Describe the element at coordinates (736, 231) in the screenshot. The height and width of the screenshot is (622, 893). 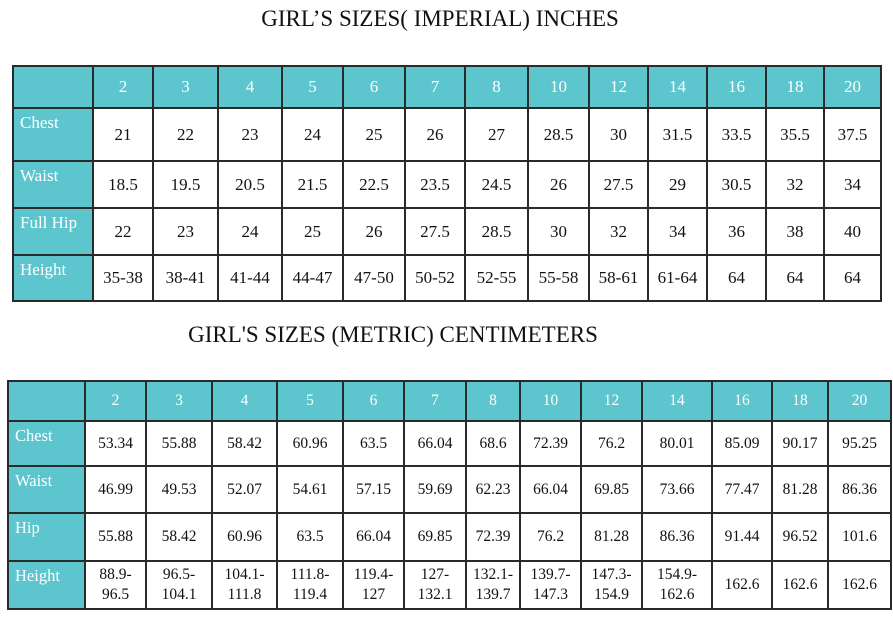
I see `value-cell: 36` at that location.